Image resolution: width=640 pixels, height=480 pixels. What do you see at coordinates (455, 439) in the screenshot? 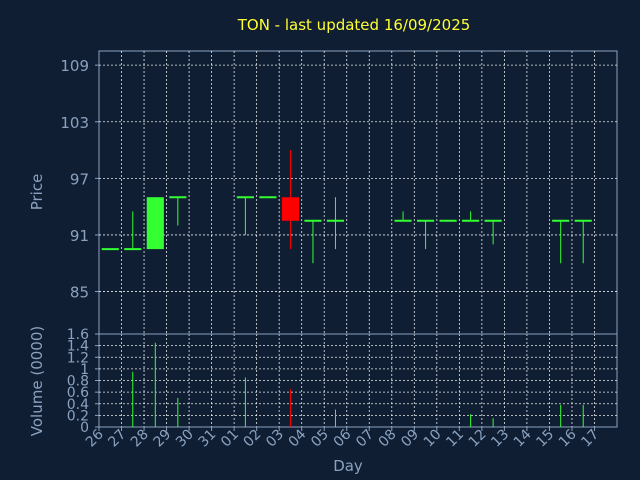
I see `x-tick-label: 11` at bounding box center [455, 439].